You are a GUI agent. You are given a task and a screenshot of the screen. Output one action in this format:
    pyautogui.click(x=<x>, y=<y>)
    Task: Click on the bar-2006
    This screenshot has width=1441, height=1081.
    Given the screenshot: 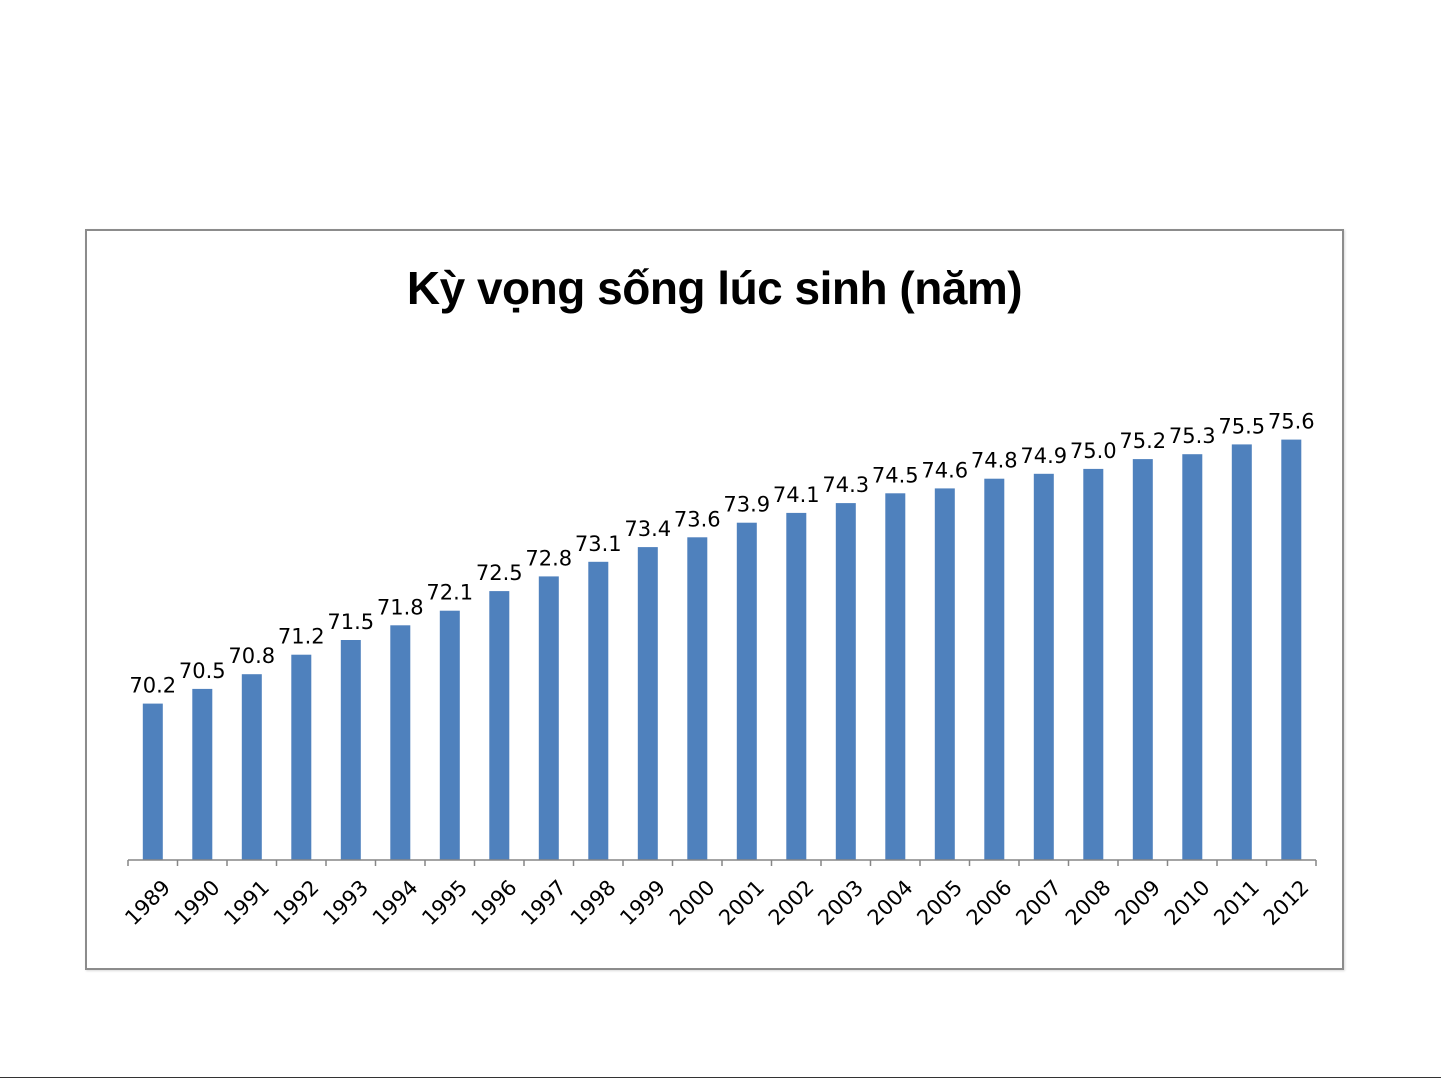 What is the action you would take?
    pyautogui.click(x=994, y=669)
    